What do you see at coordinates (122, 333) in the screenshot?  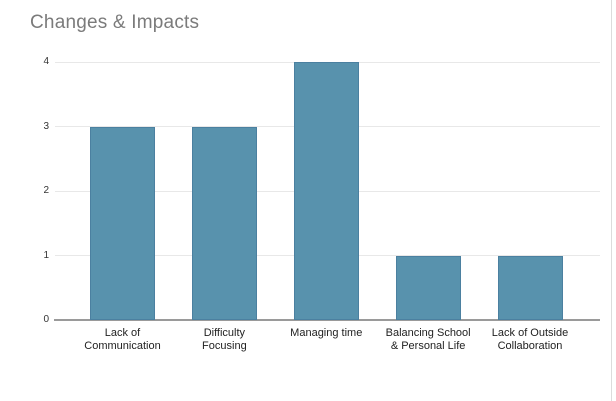 I see `x-axis-category-label-line: Lack of` at bounding box center [122, 333].